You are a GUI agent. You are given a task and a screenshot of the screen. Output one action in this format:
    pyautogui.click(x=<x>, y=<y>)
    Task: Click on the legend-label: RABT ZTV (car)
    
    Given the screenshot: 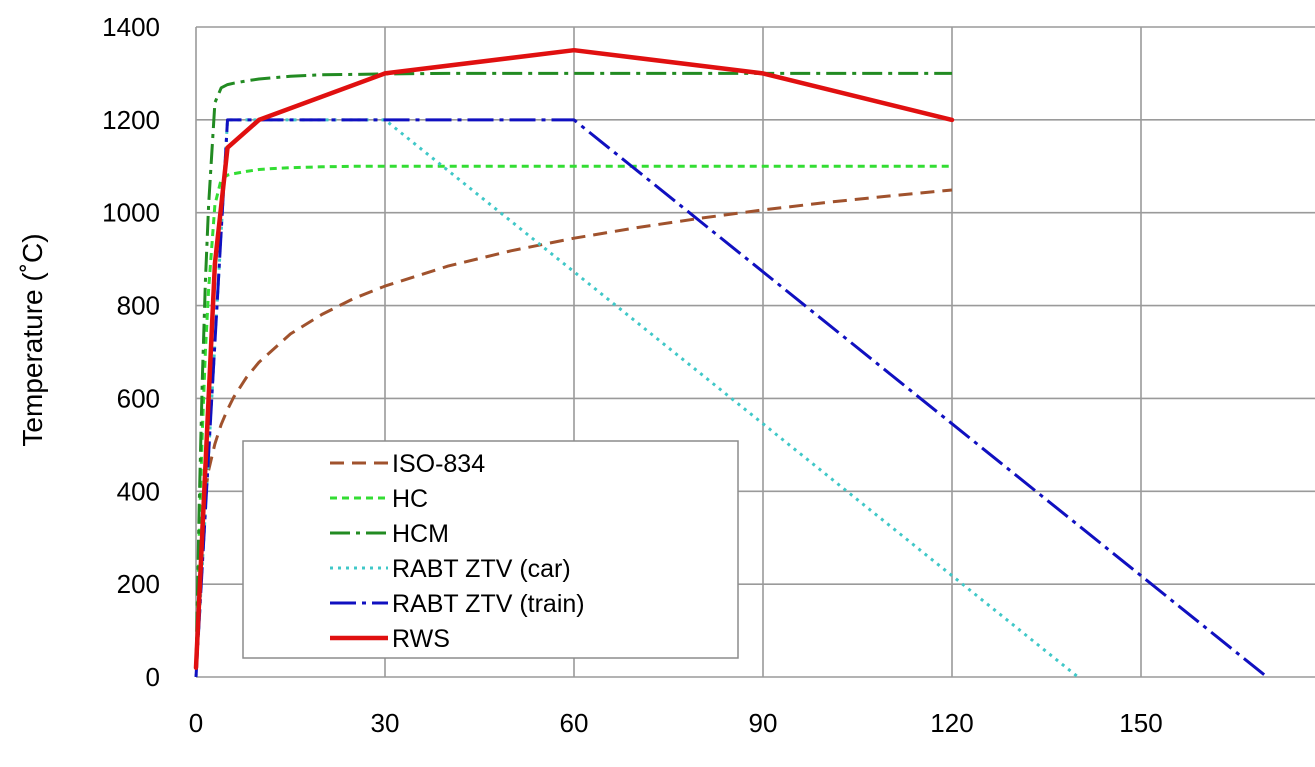 What is the action you would take?
    pyautogui.click(x=481, y=569)
    